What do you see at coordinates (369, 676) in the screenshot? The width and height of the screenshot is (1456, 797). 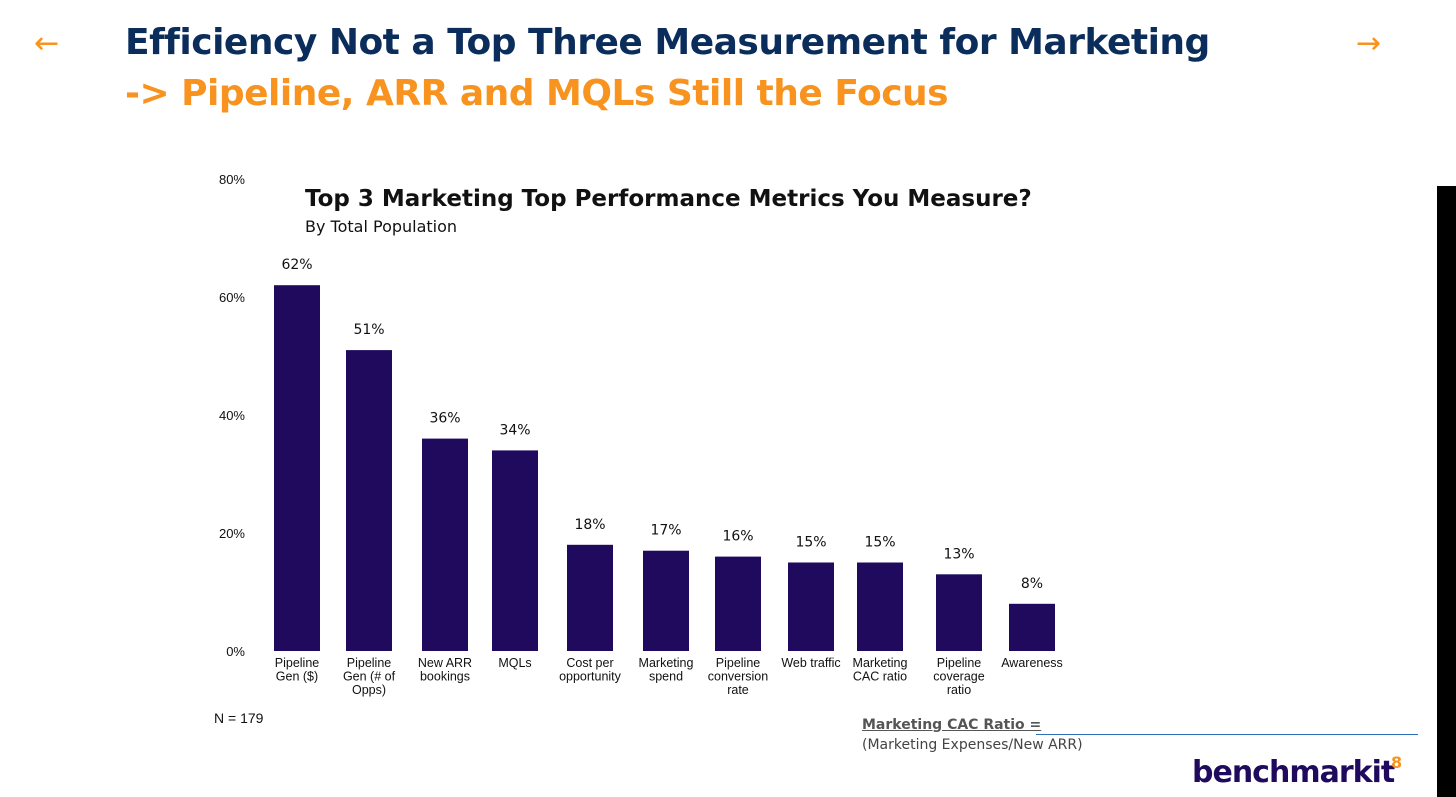 I see `x-category-label: Pipeline Gen (# of Opps)` at bounding box center [369, 676].